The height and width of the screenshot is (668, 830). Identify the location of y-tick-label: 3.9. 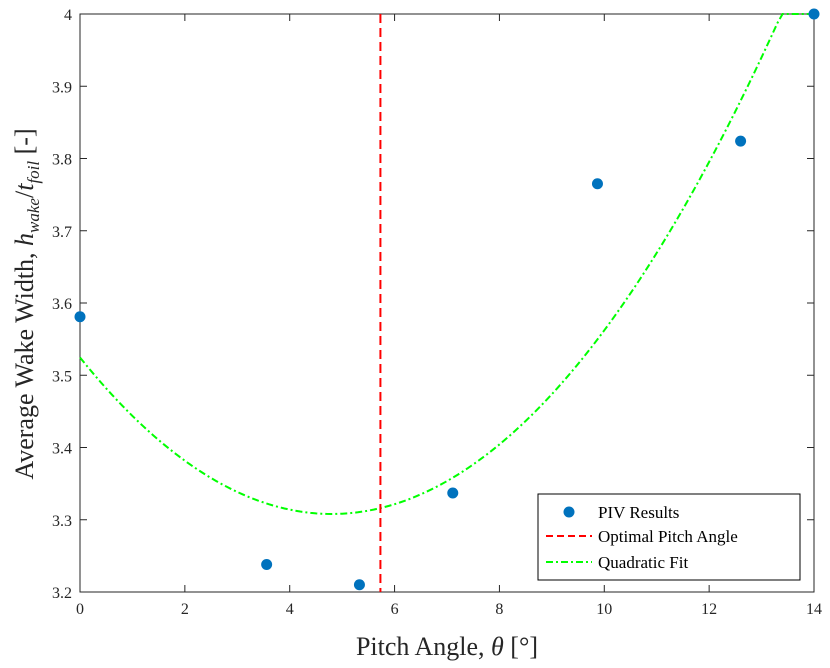
(62, 87).